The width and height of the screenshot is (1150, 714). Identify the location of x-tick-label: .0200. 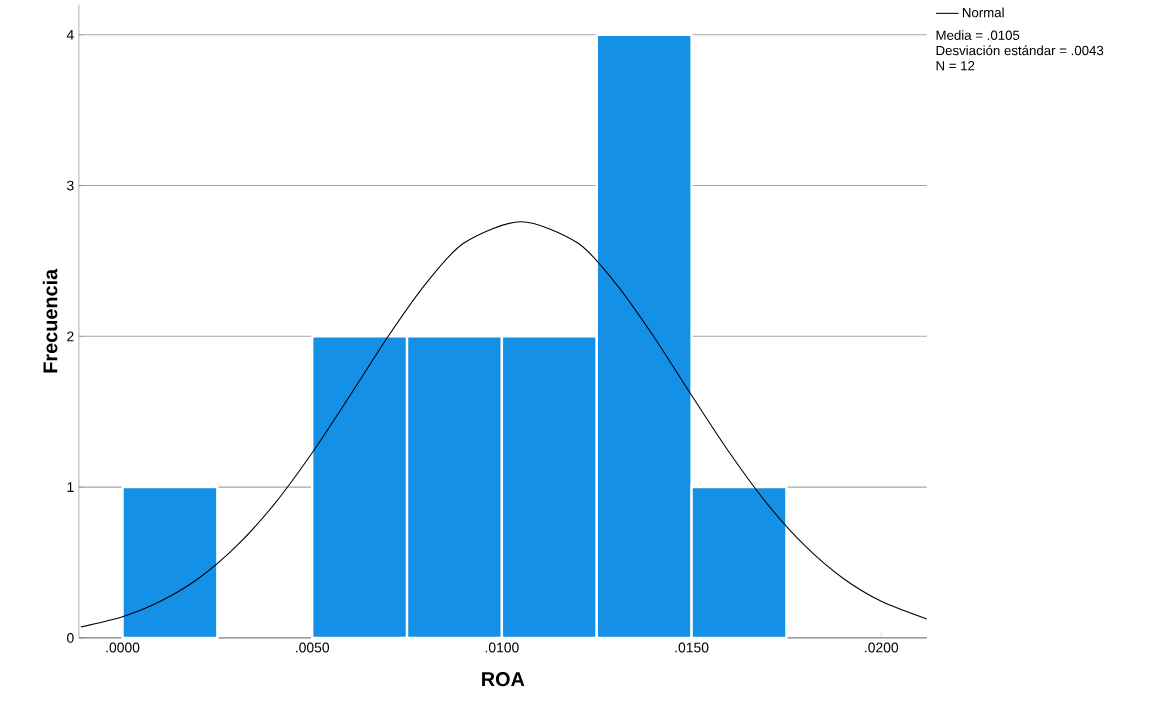
(882, 647).